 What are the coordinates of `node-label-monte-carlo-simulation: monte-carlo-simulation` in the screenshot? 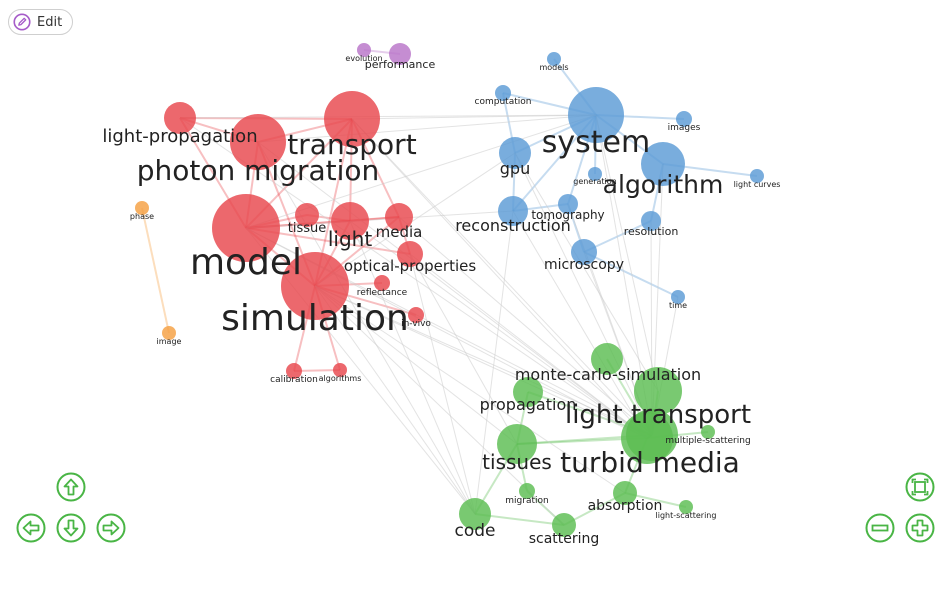 It's located at (608, 374).